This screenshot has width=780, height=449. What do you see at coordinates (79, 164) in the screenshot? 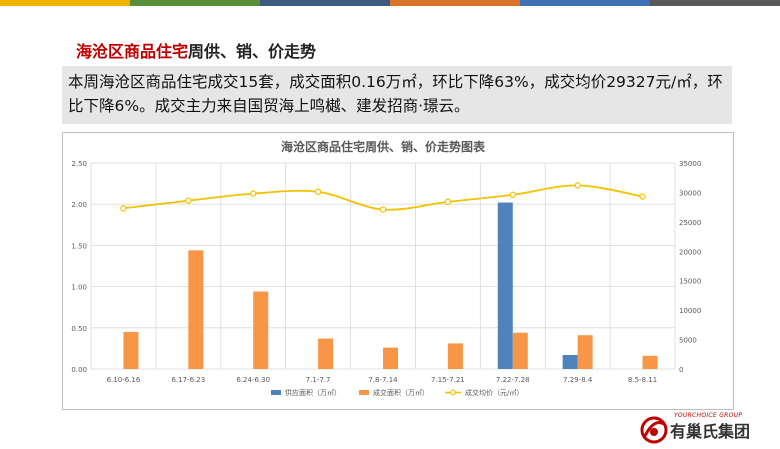
I see `y-left-tick-label: 2.50` at bounding box center [79, 164].